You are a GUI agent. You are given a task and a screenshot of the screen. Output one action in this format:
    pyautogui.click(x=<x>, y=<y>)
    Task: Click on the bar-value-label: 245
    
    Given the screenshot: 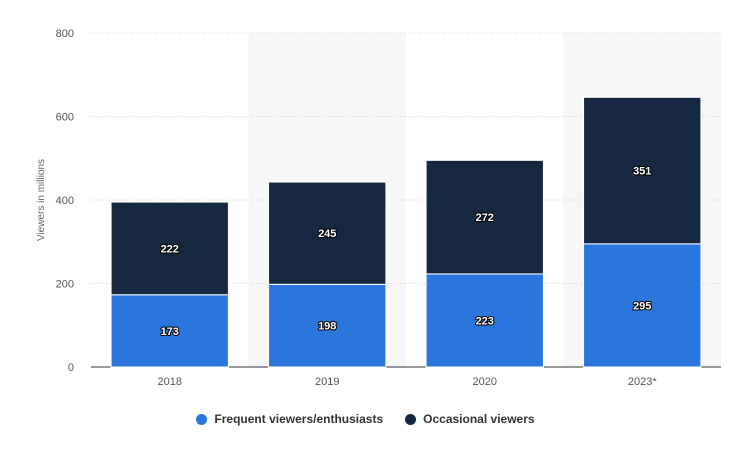 What is the action you would take?
    pyautogui.click(x=327, y=234)
    